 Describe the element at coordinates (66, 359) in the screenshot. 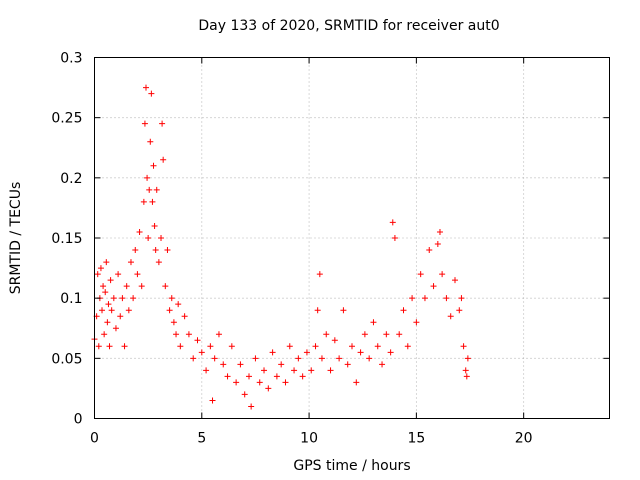

I see `y-tick-label-1: 0.05` at that location.